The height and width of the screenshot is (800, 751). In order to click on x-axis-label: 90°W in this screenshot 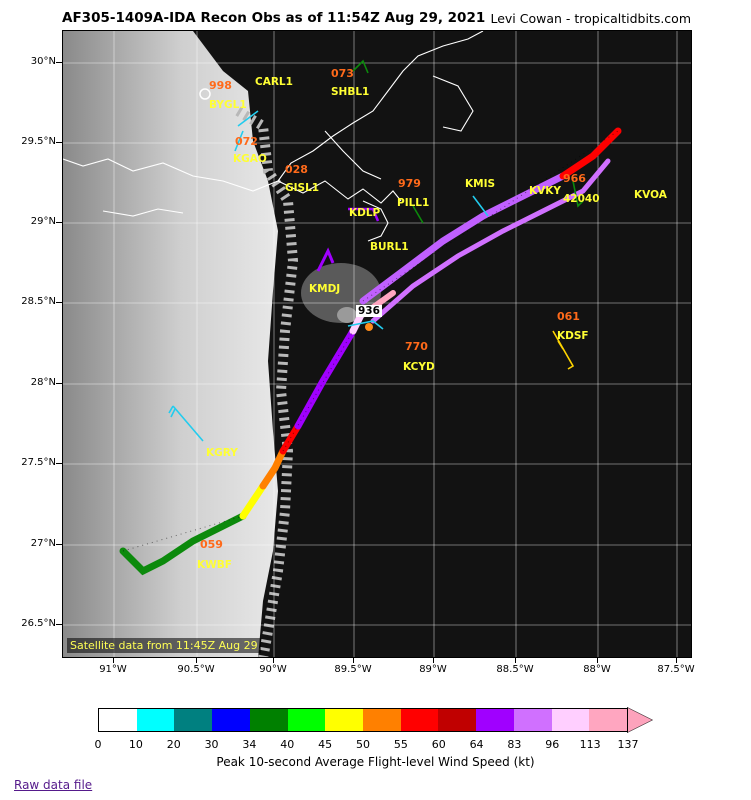, I will do `click(273, 669)`.